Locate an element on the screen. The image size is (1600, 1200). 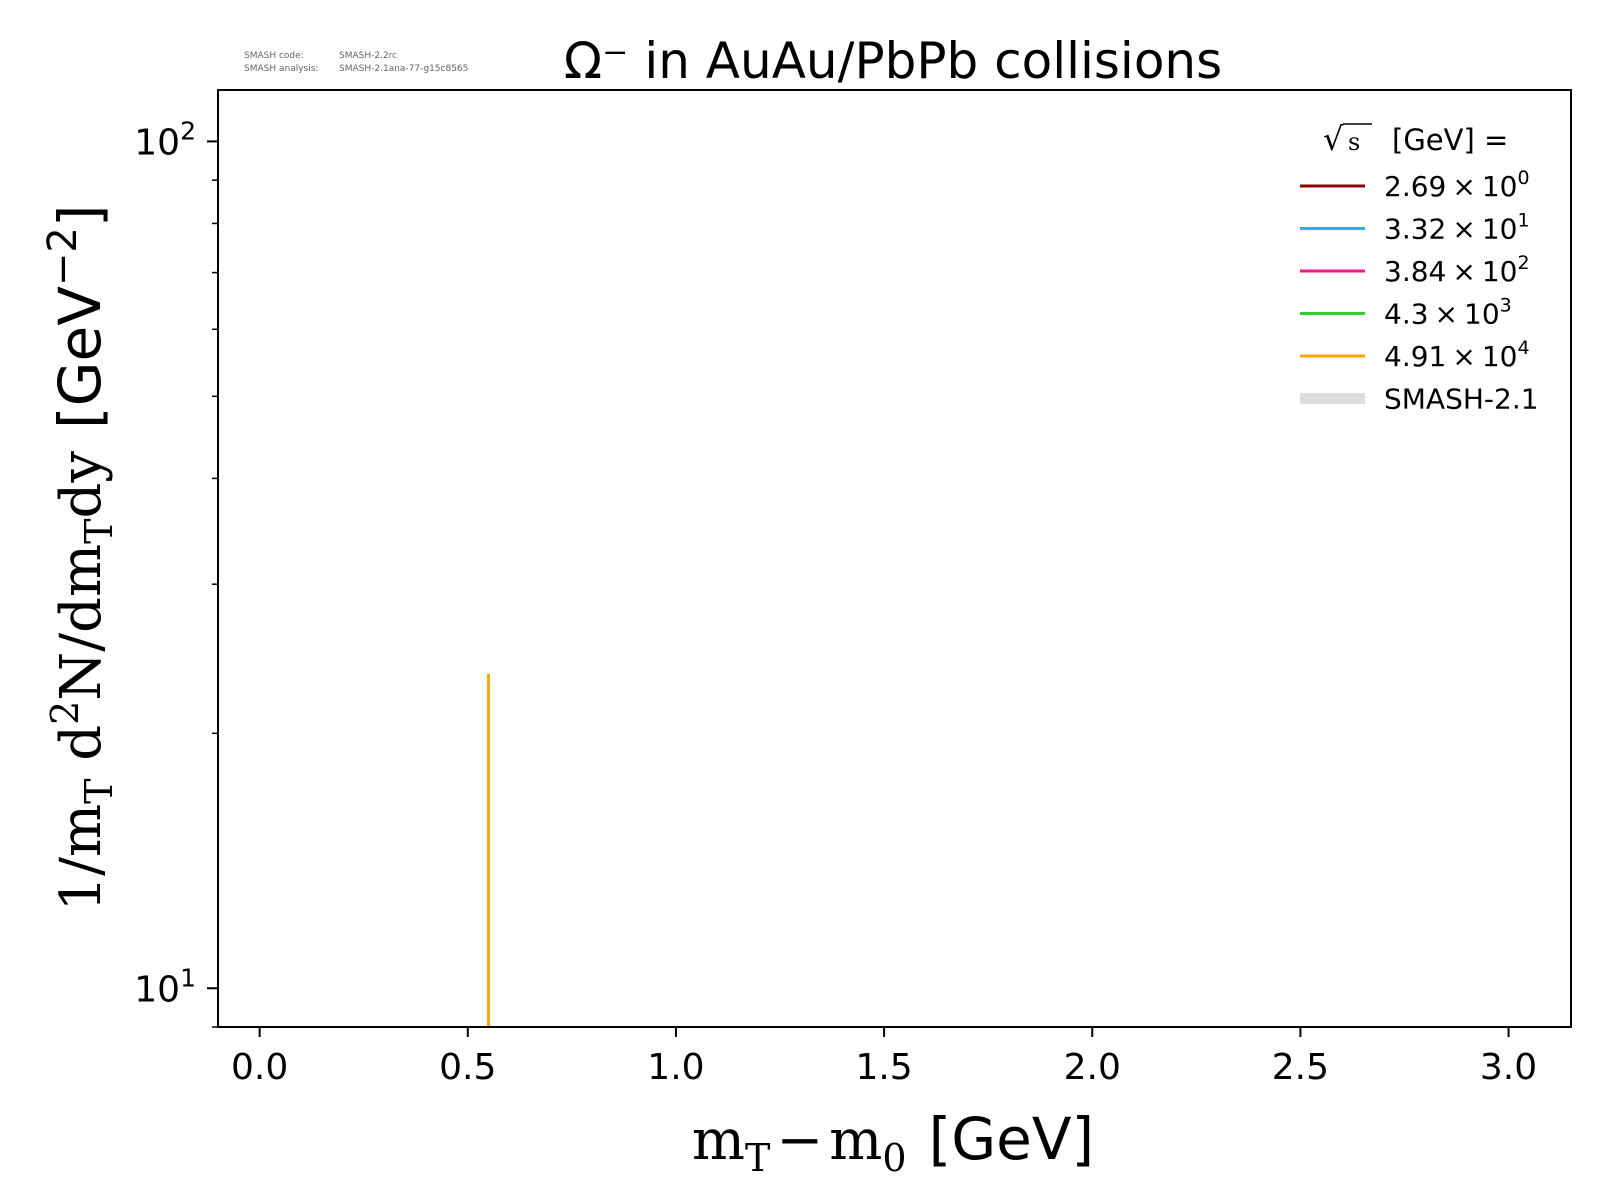
x-label-minus: − is located at coordinates (799, 1140).